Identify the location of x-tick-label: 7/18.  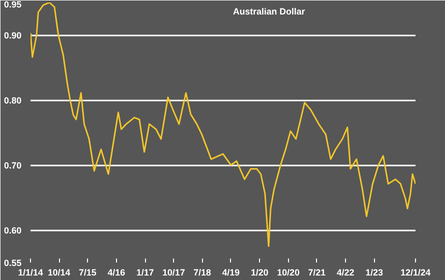
(202, 273).